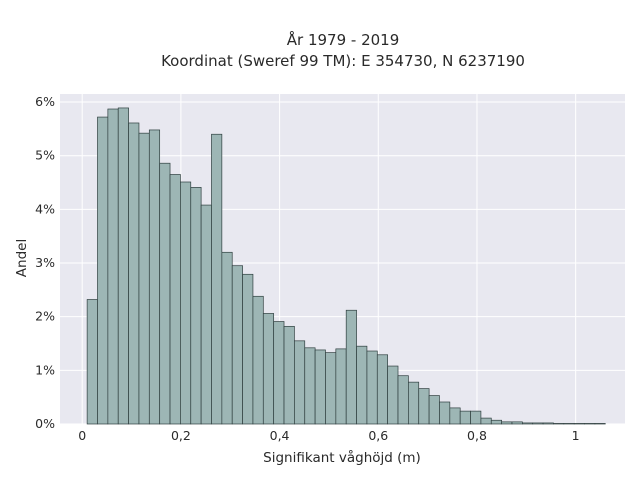  Describe the element at coordinates (45, 423) in the screenshot. I see `y-tick-label: 0%` at that location.